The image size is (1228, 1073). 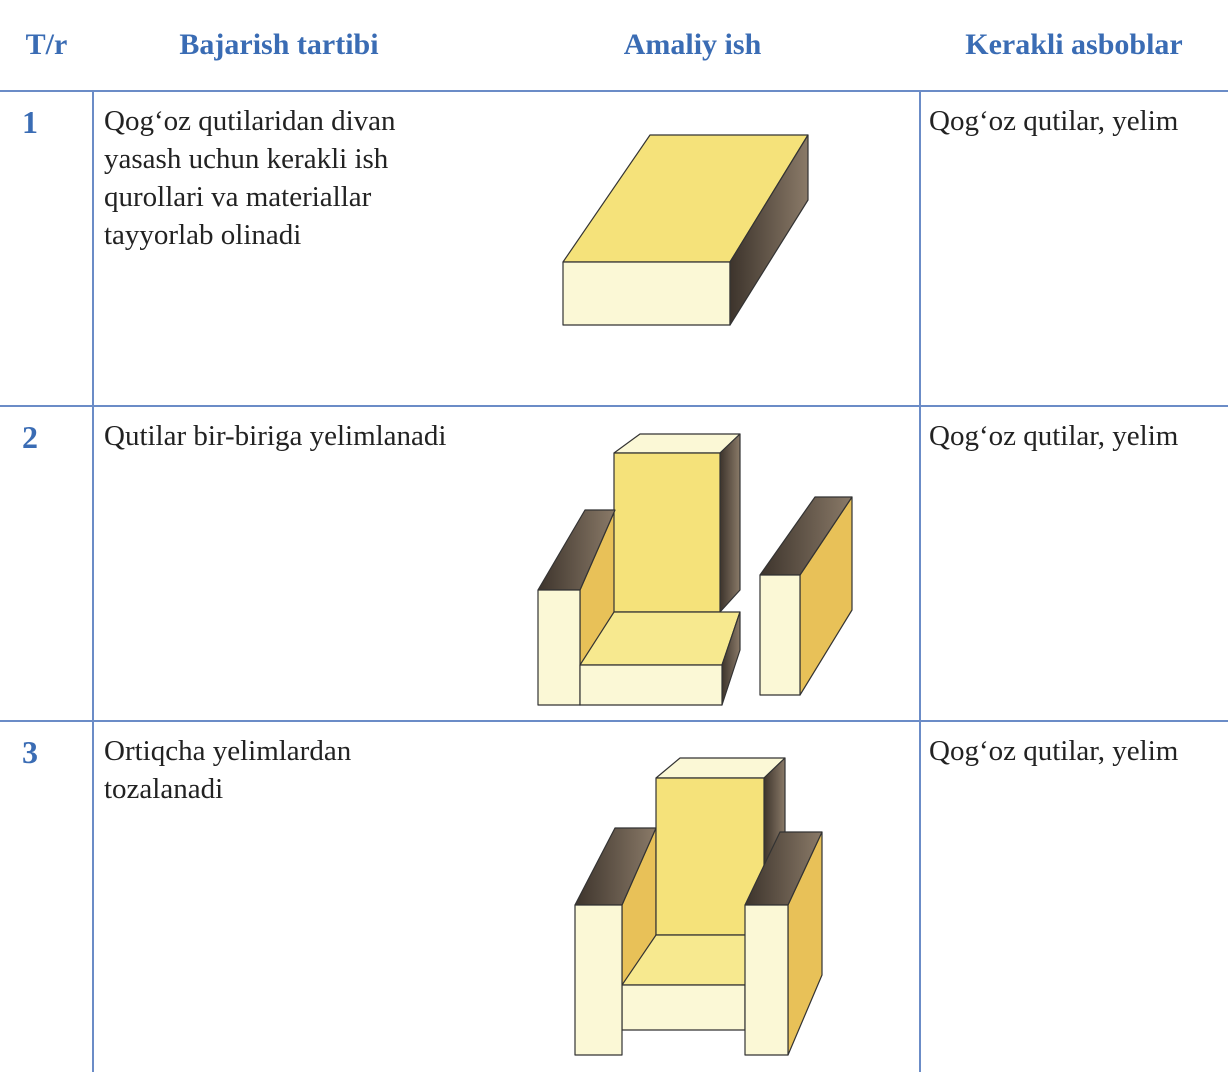 What do you see at coordinates (279, 44) in the screenshot?
I see `header-cell: Bajarish tartibi` at bounding box center [279, 44].